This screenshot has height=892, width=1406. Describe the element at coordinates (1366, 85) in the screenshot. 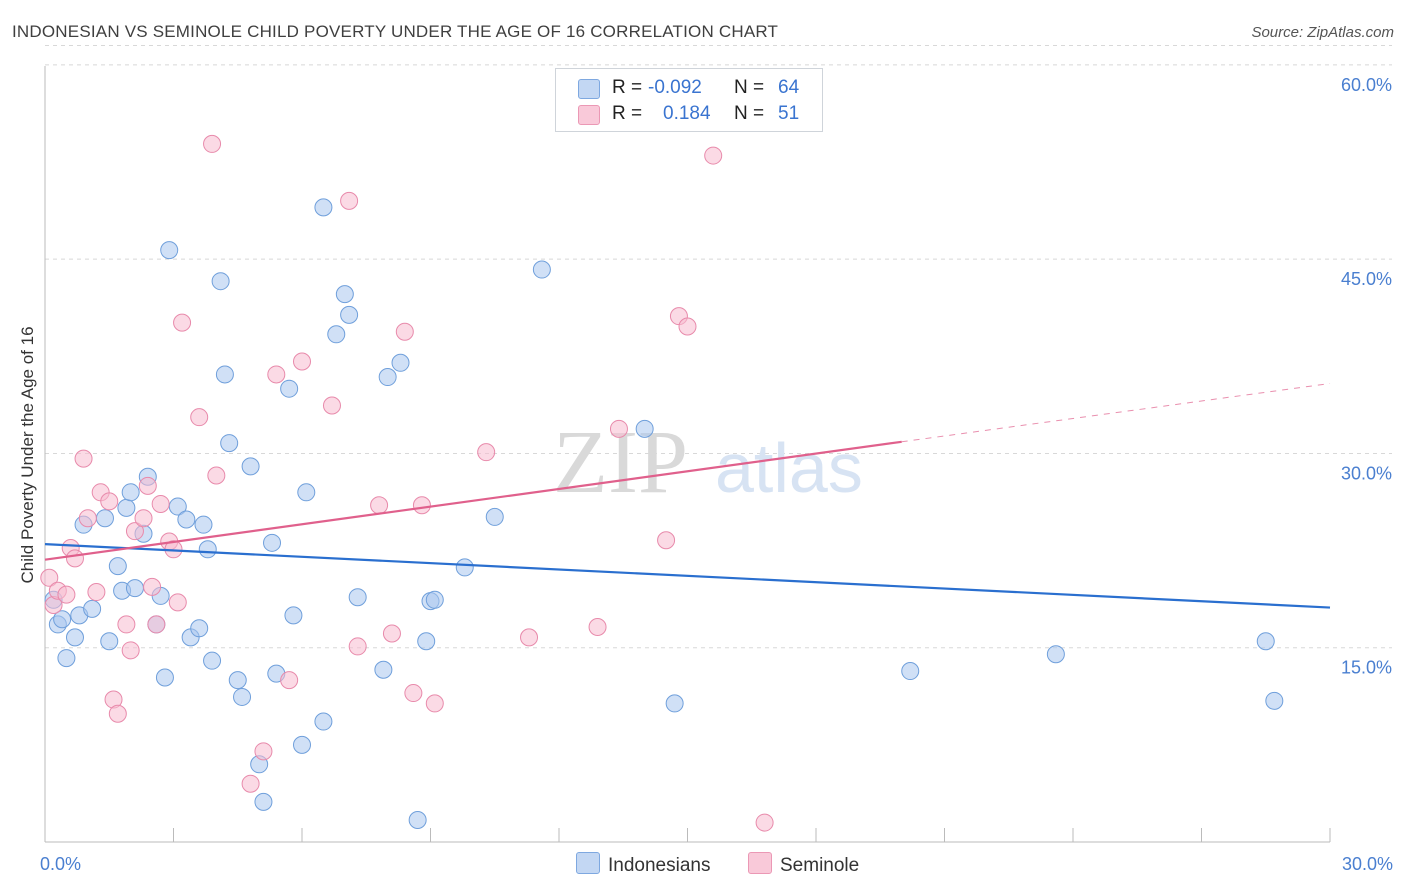

I see `y-tick-label: 60.0%` at that location.